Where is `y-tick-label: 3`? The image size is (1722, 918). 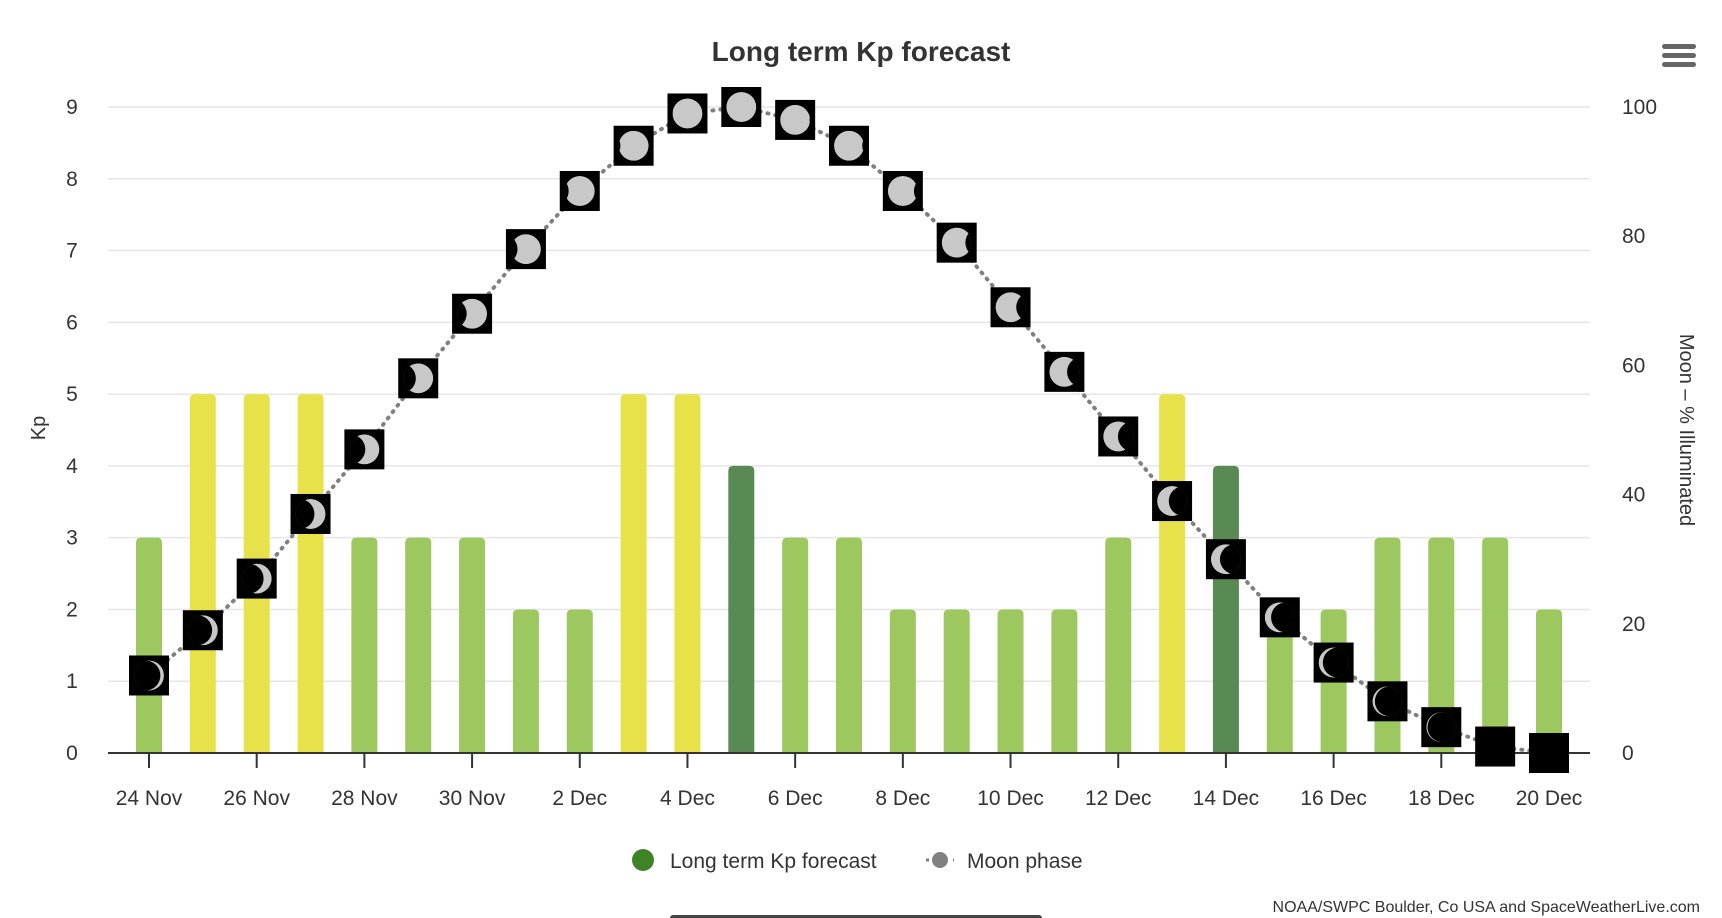 y-tick-label: 3 is located at coordinates (72, 538).